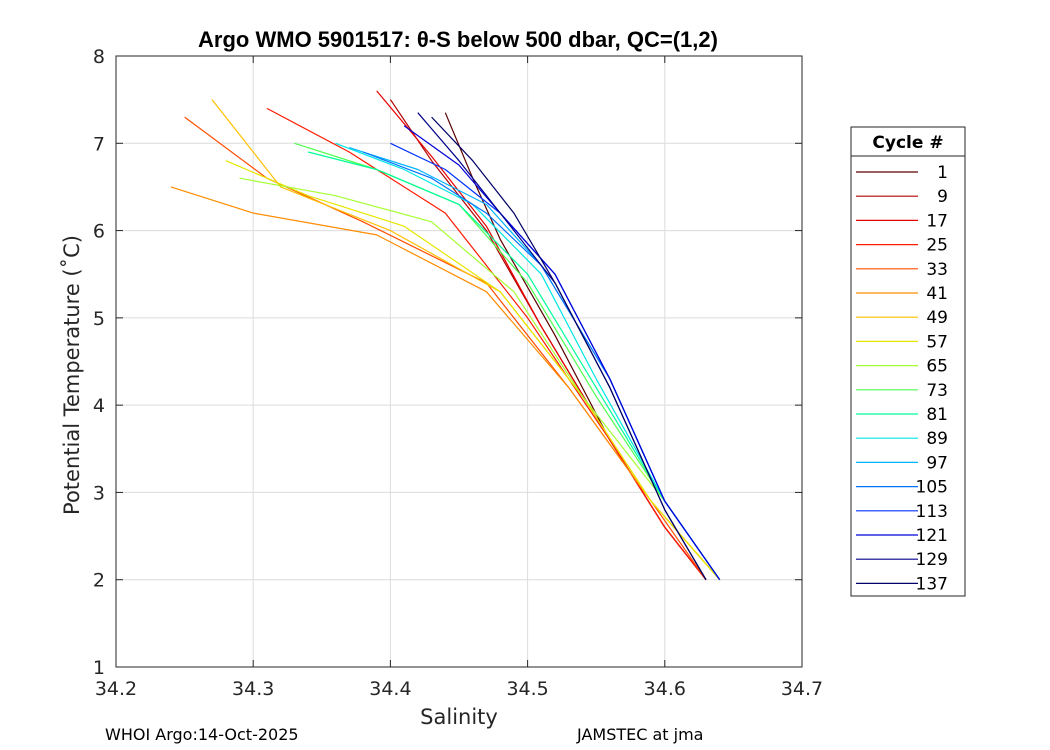 The width and height of the screenshot is (1050, 750). What do you see at coordinates (665, 689) in the screenshot?
I see `x-tick-label: 34.6` at bounding box center [665, 689].